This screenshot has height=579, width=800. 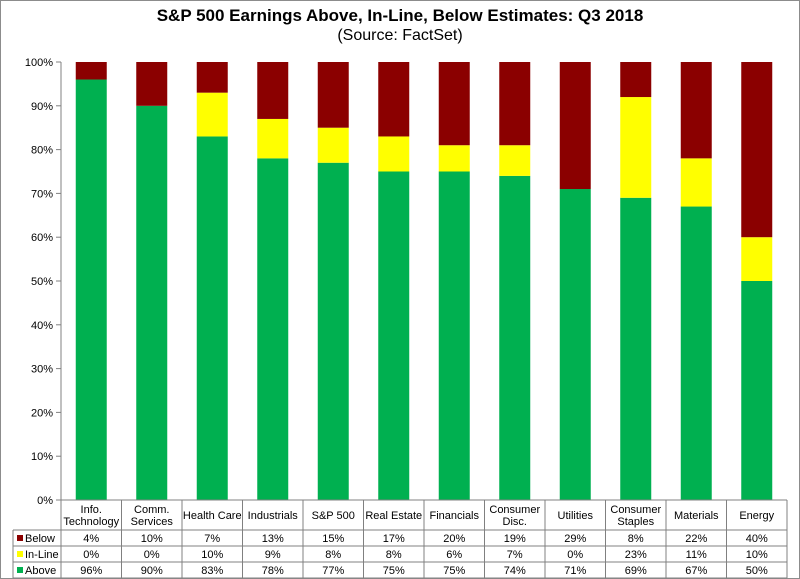 I want to click on data-label: 4%, so click(x=91, y=539).